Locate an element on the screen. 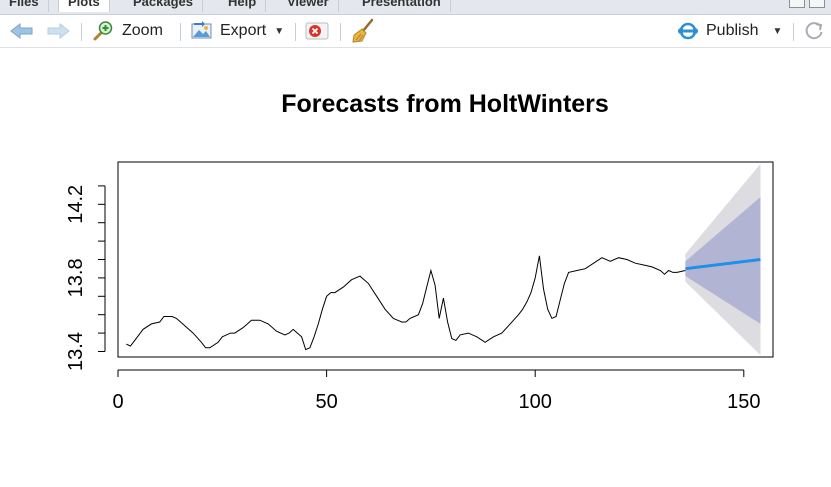 The height and width of the screenshot is (487, 831). tab-viewer: Viewer is located at coordinates (308, 6).